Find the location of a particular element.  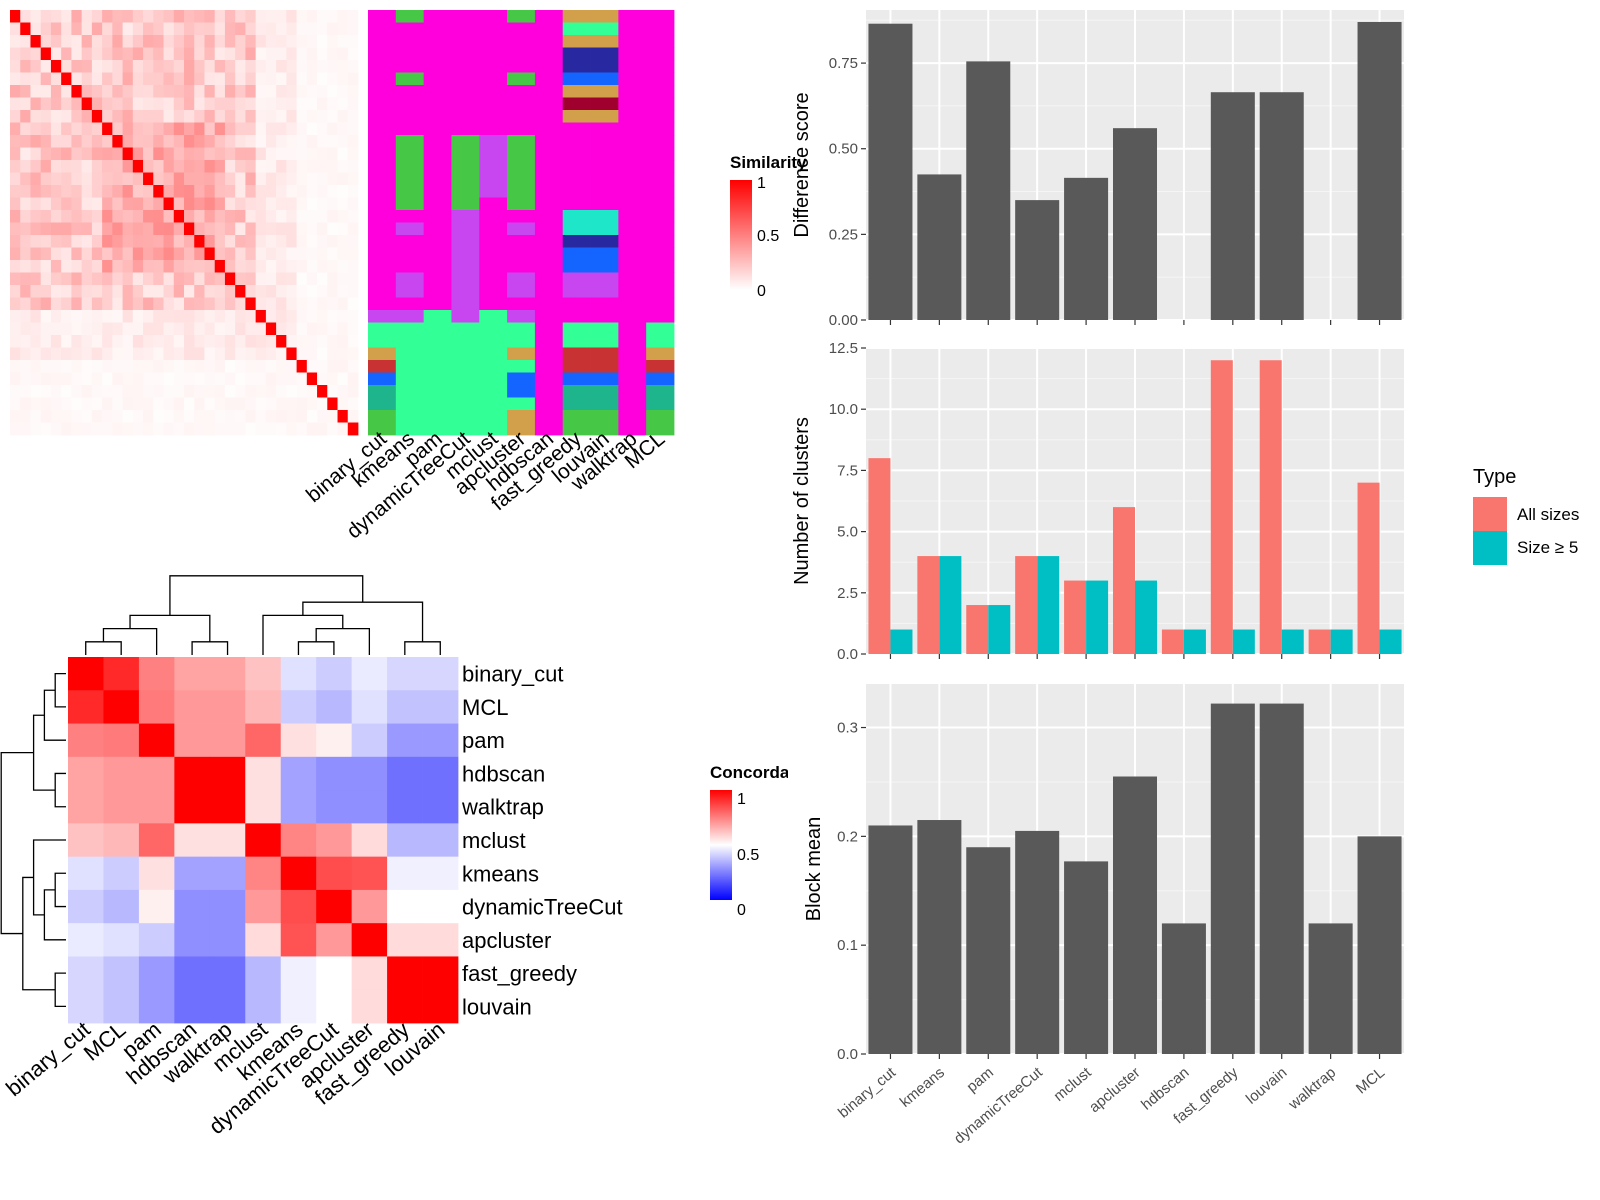

bar is located at coordinates (1281, 878).